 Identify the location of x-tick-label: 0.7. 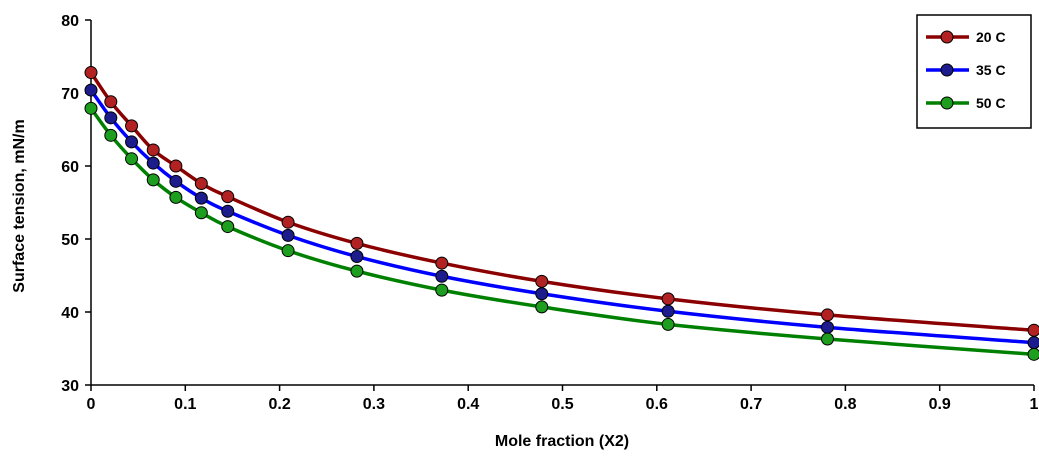
(751, 404).